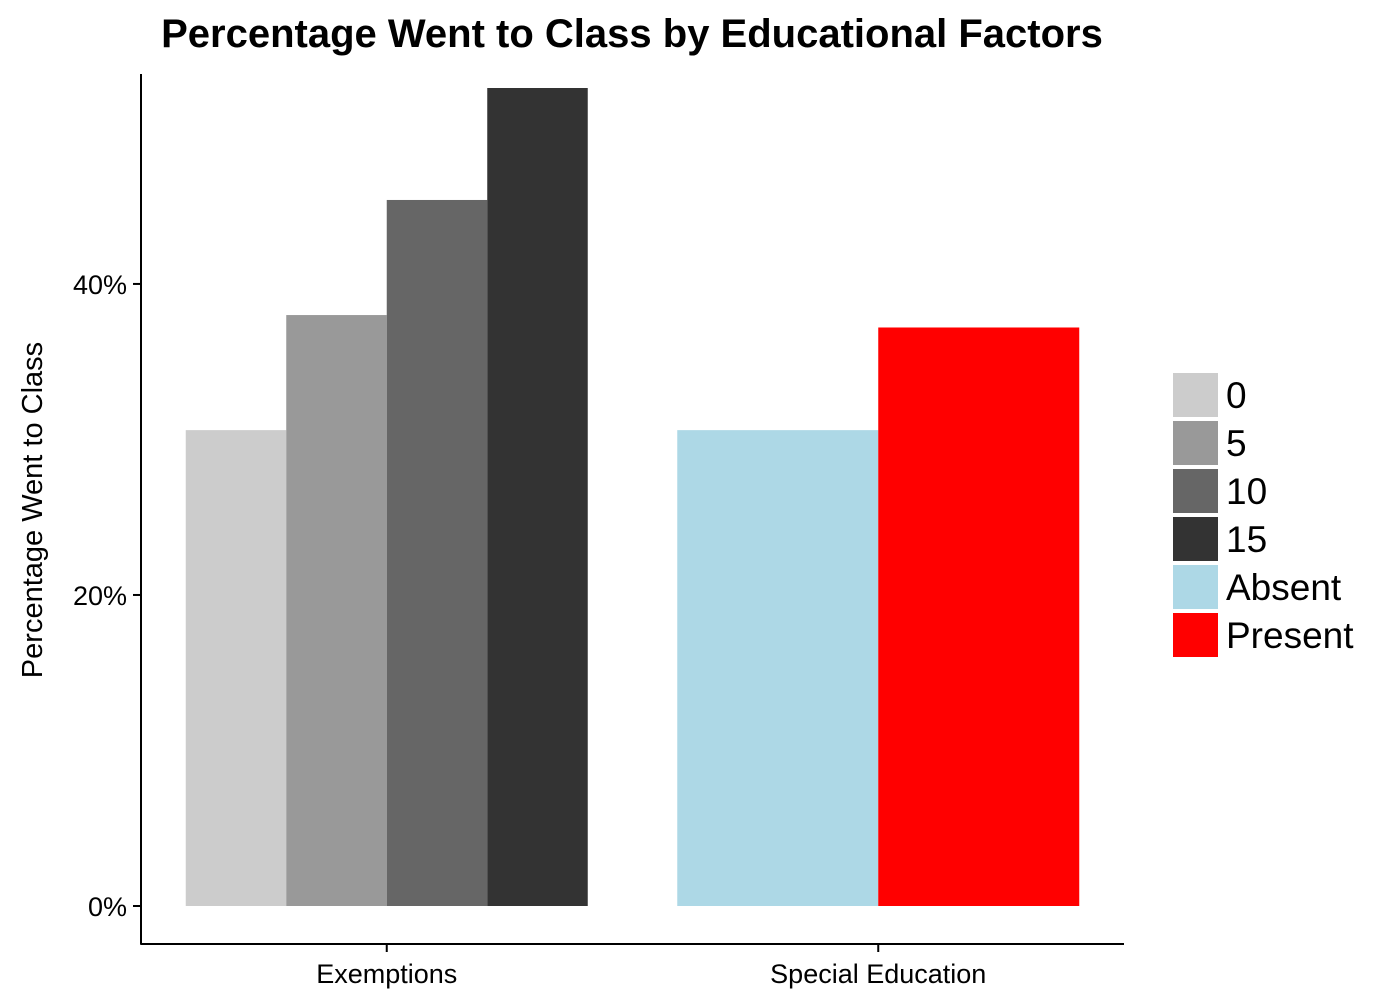 The height and width of the screenshot is (1005, 1400). I want to click on legend-label: 5, so click(1236, 443).